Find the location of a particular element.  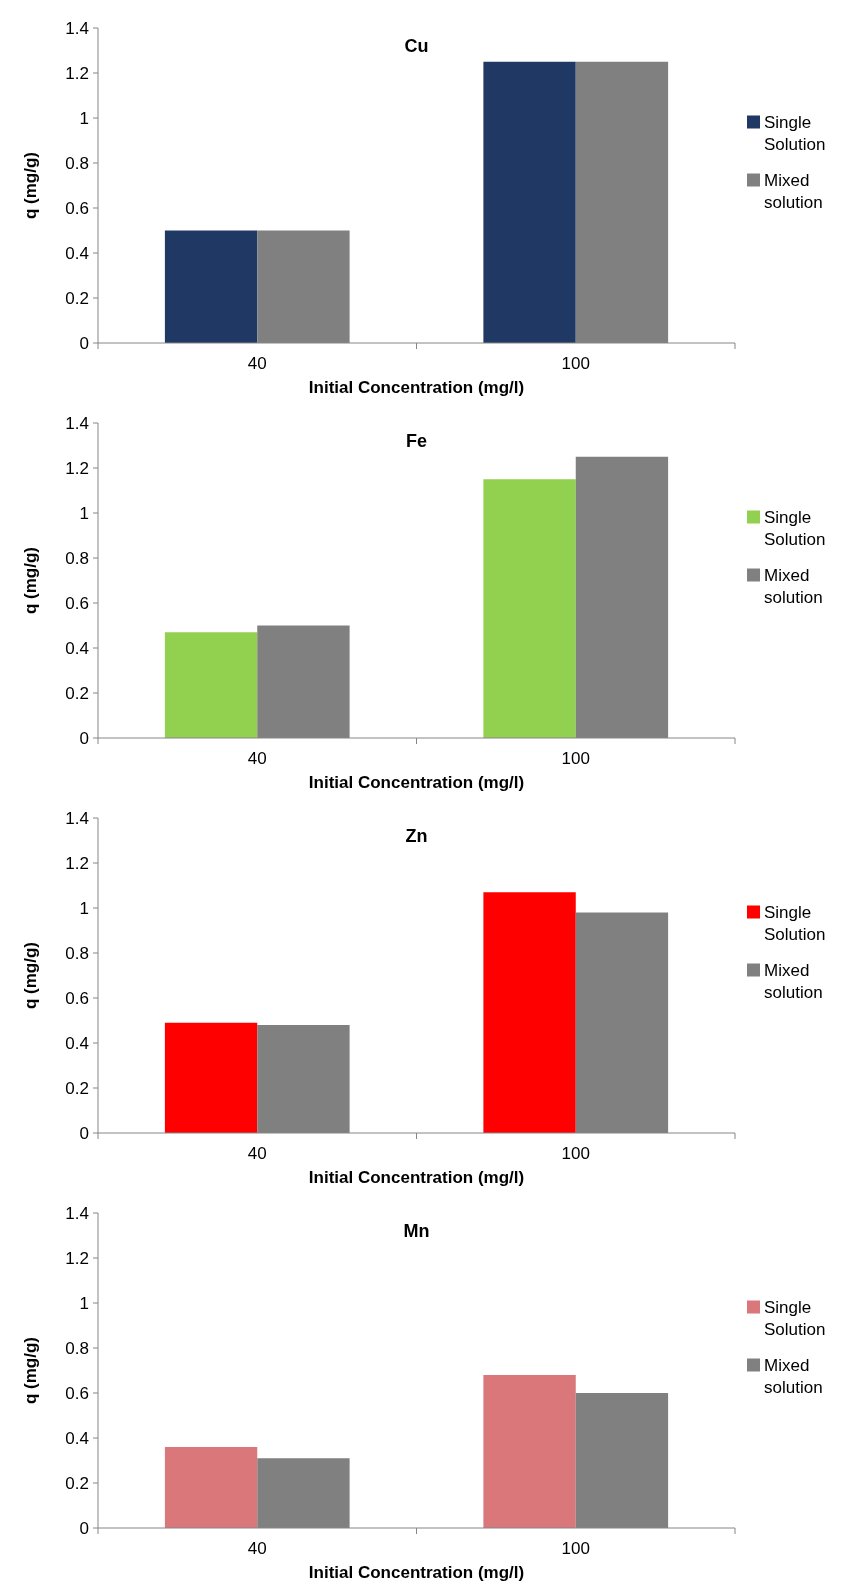

chart-title: Zn is located at coordinates (416, 836).